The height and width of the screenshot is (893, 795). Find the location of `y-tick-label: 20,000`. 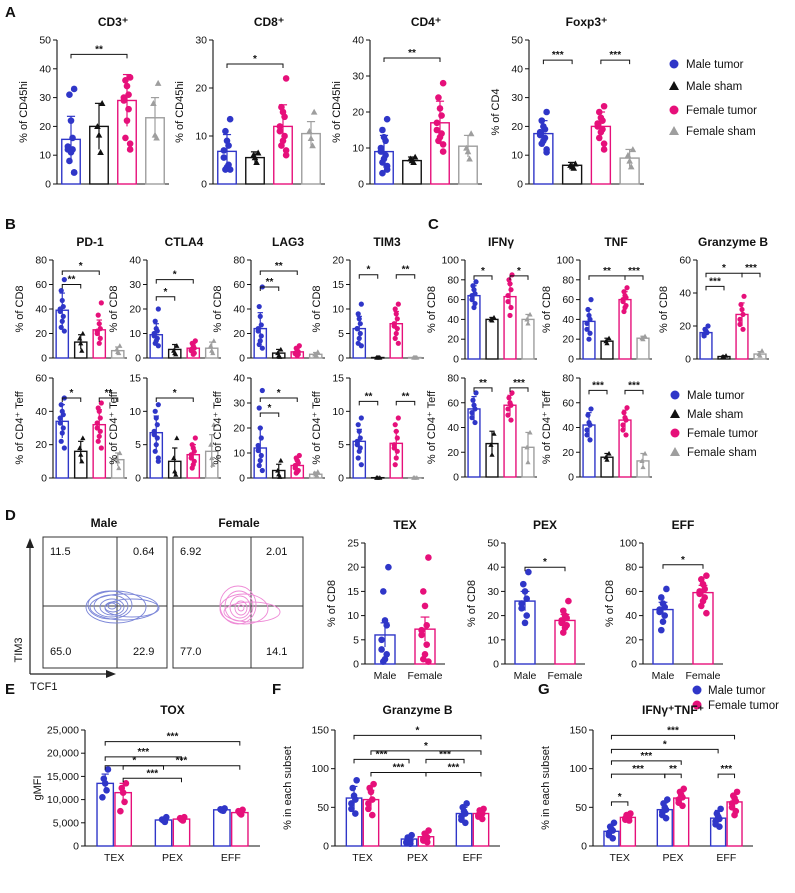

y-tick-label: 20,000 is located at coordinates (63, 754).